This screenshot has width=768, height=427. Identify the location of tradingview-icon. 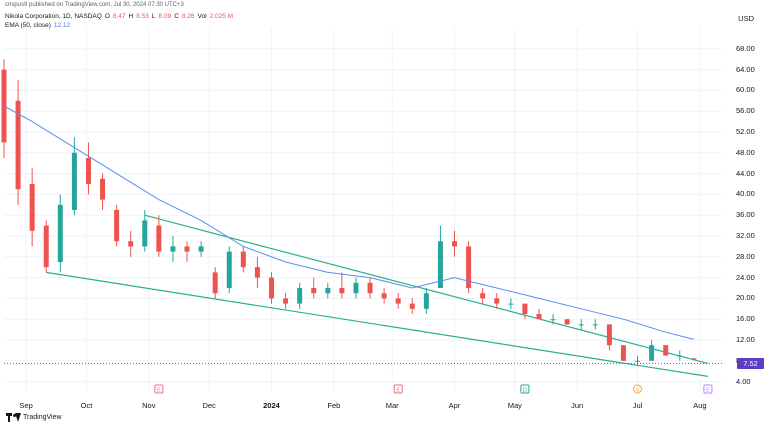
(13, 417).